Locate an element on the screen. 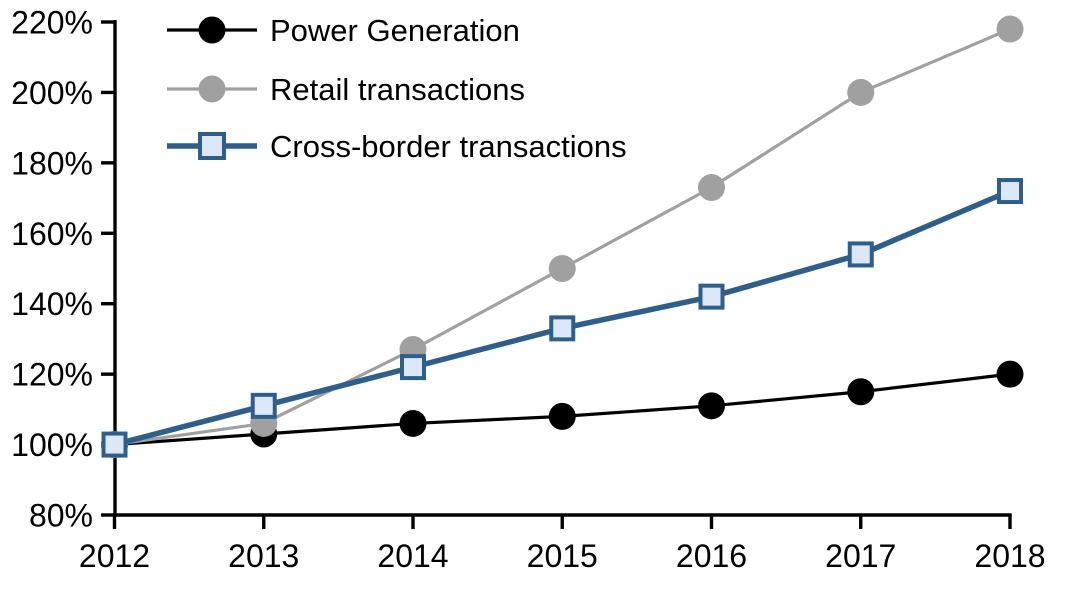 This screenshot has width=1076, height=590. marker-cross-border-transactions-2014 is located at coordinates (413, 367).